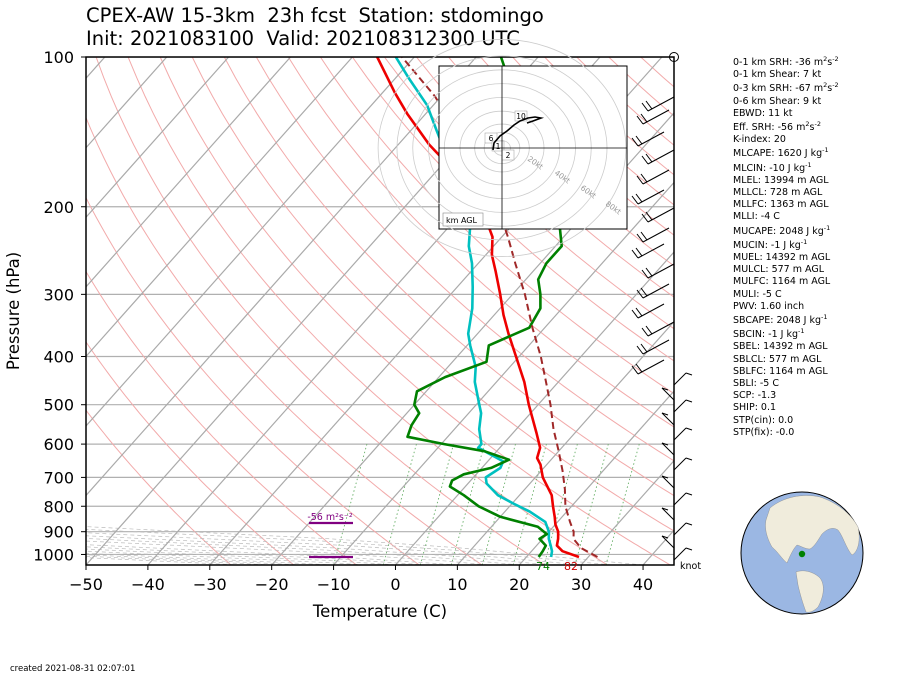 The image size is (906, 675). What do you see at coordinates (782, 230) in the screenshot?
I see `sounding-index-line: MUCAPE: 2048 J kg-1` at bounding box center [782, 230].